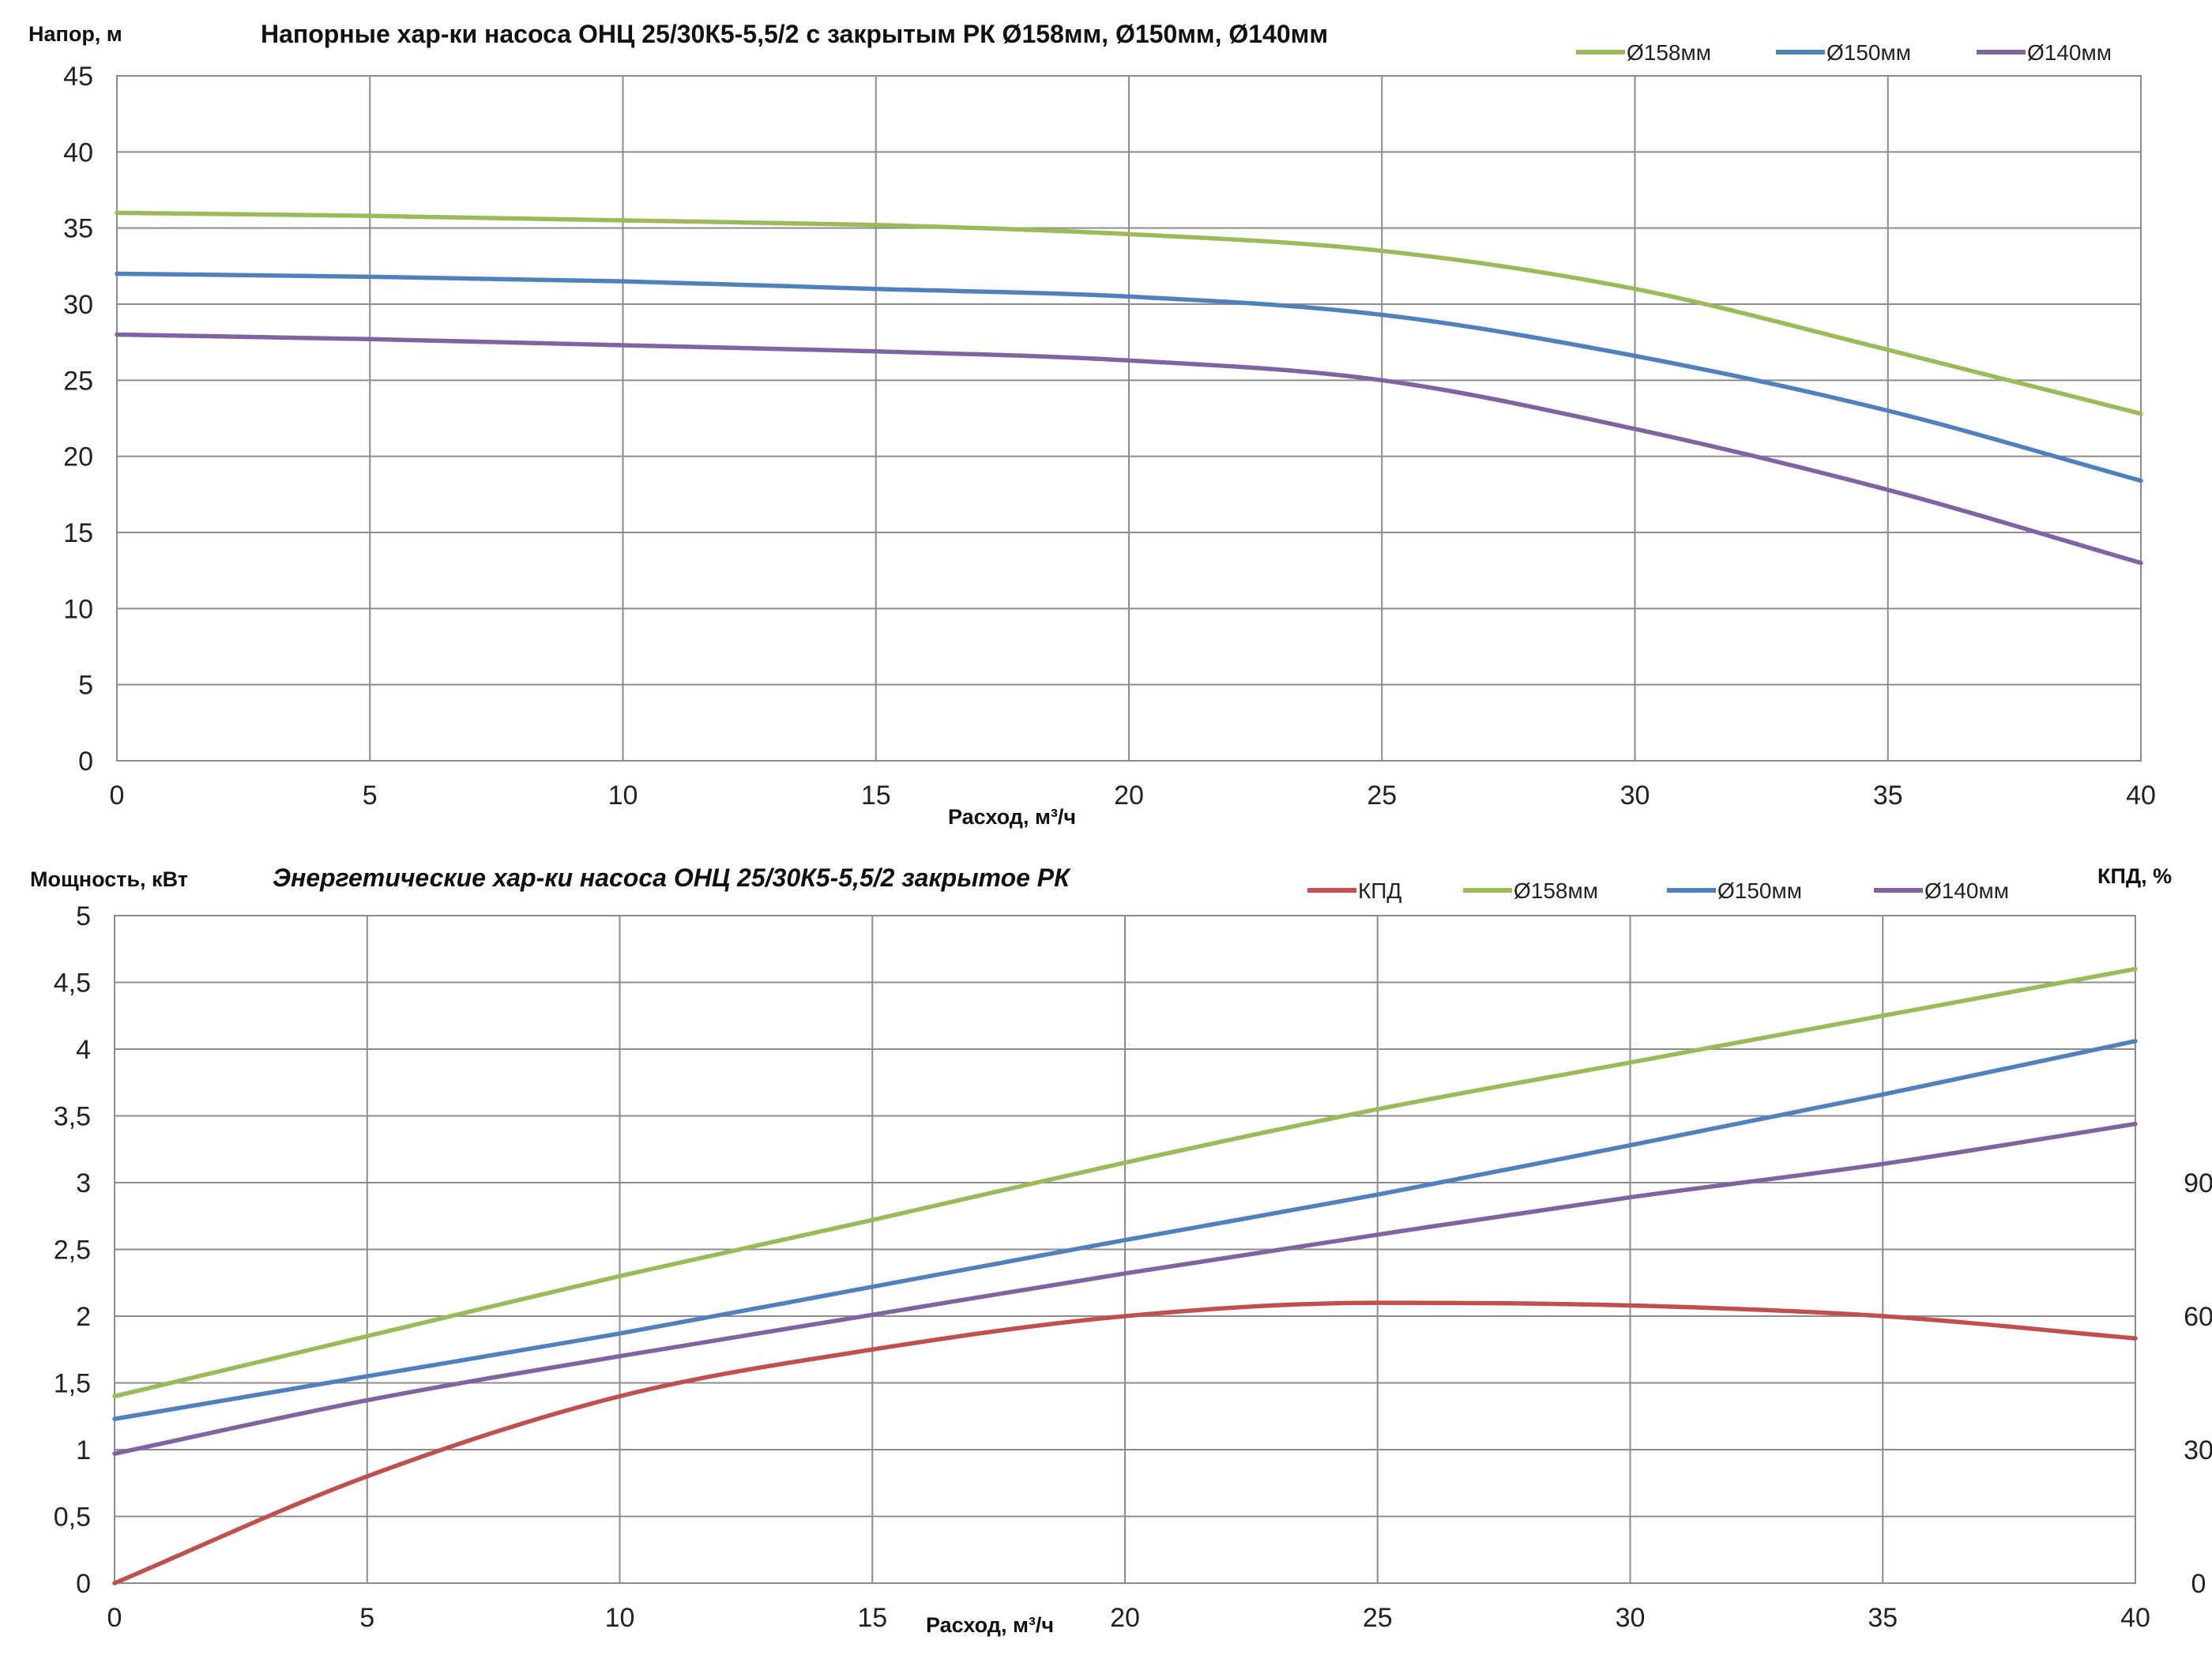 The image size is (2212, 1659). Describe the element at coordinates (78, 420) in the screenshot. I see `head-chart-y-ticks: 0 5 10 15 20 25 30 35 40 45` at that location.